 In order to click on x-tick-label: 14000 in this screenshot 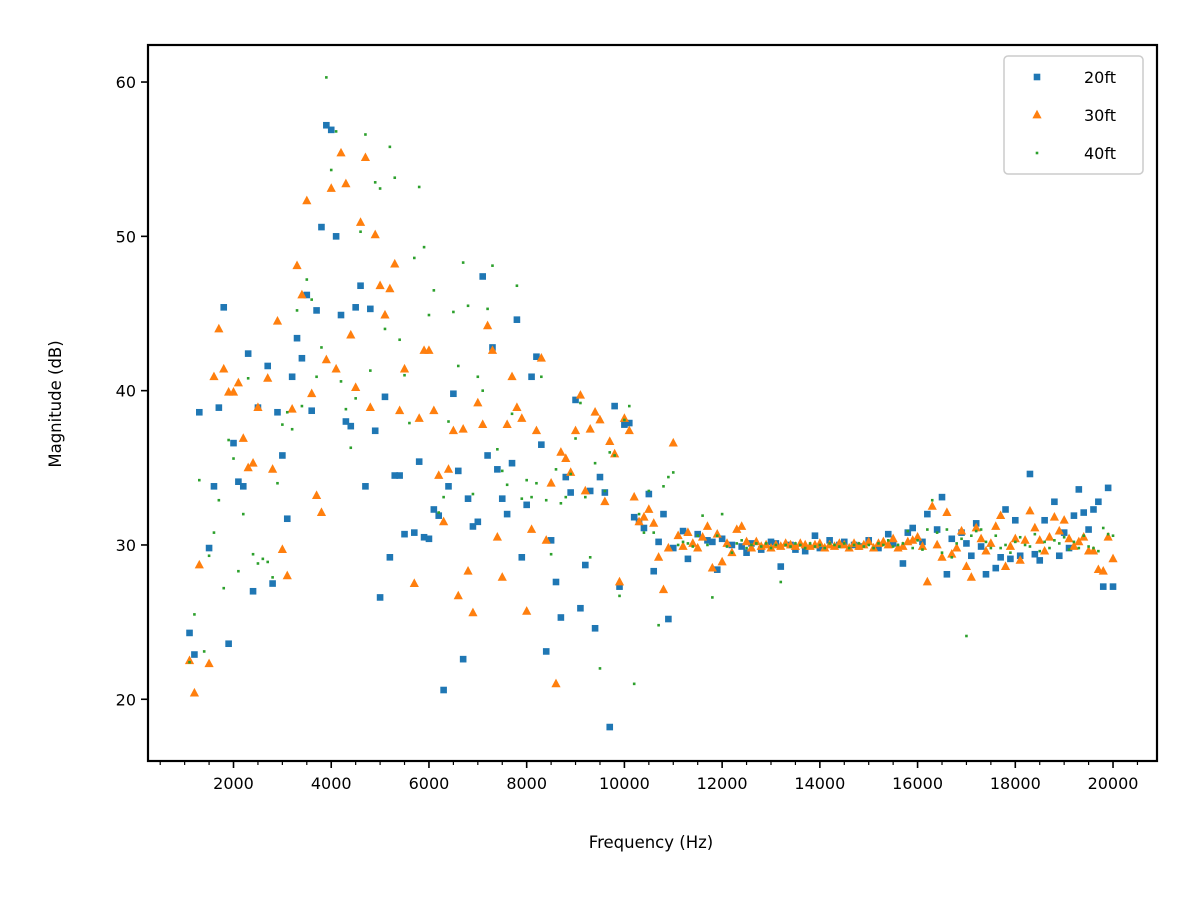, I will do `click(819, 783)`.